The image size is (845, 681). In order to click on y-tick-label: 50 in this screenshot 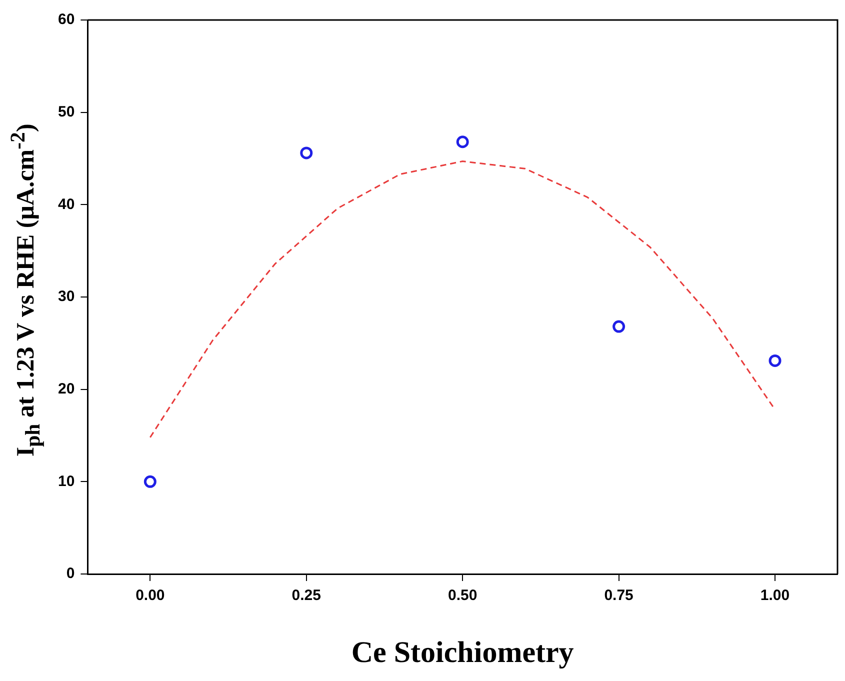, I will do `click(66, 111)`.